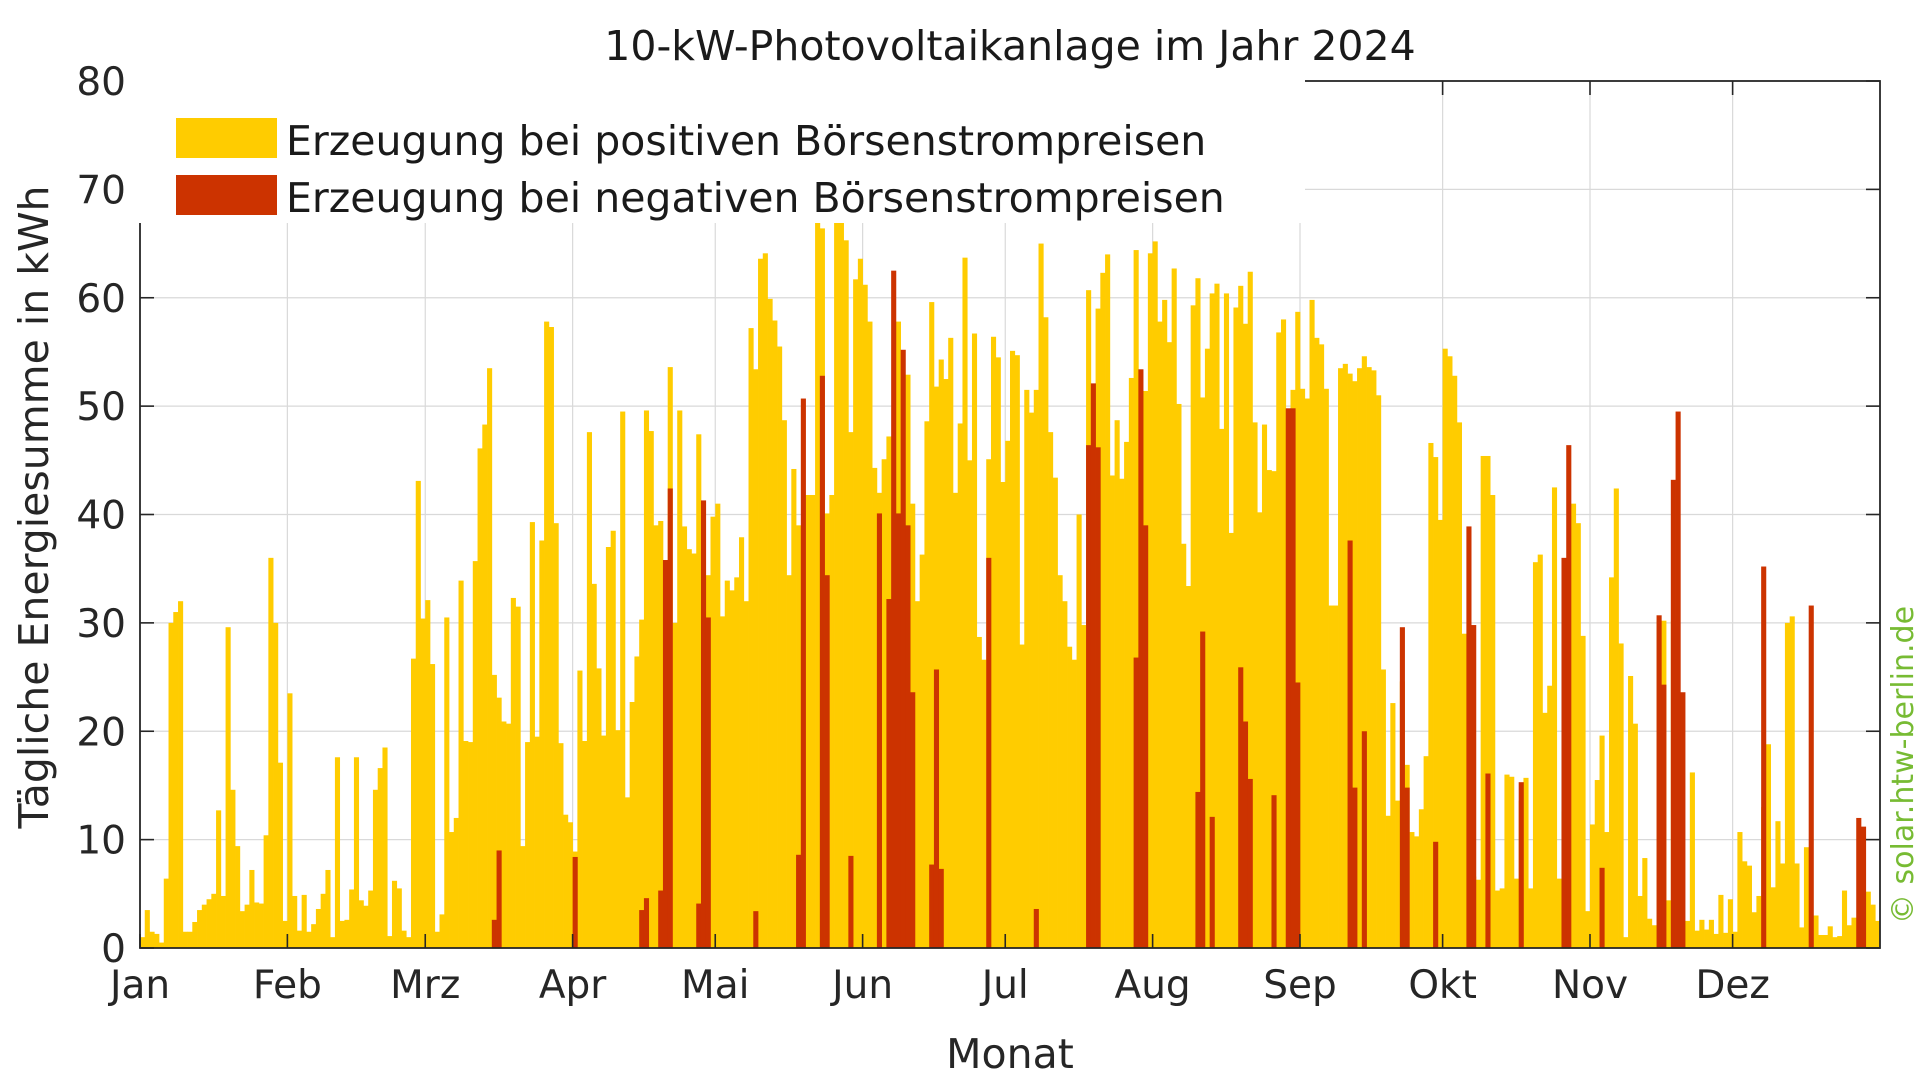 The width and height of the screenshot is (1920, 1080). I want to click on x-tick-label-feb: Feb, so click(287, 985).